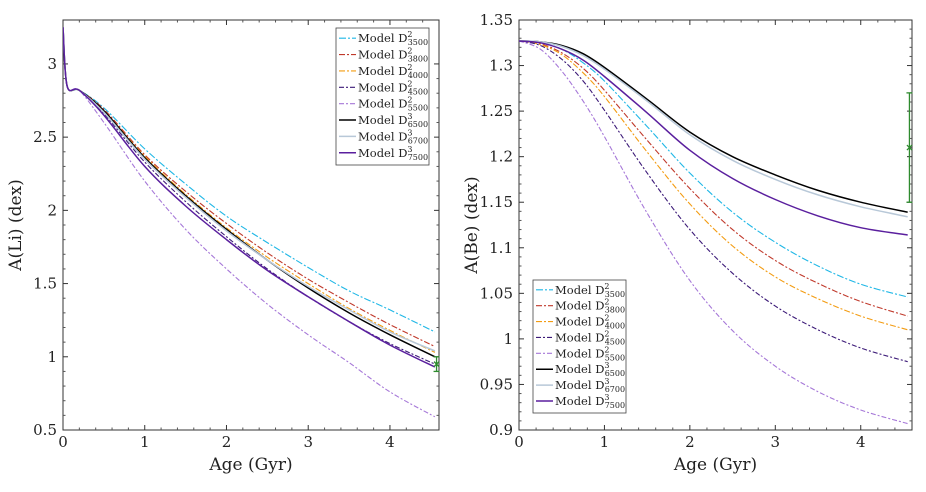 Image resolution: width=926 pixels, height=492 pixels. Describe the element at coordinates (45, 284) in the screenshot. I see `y-tick-label: 1.5` at that location.